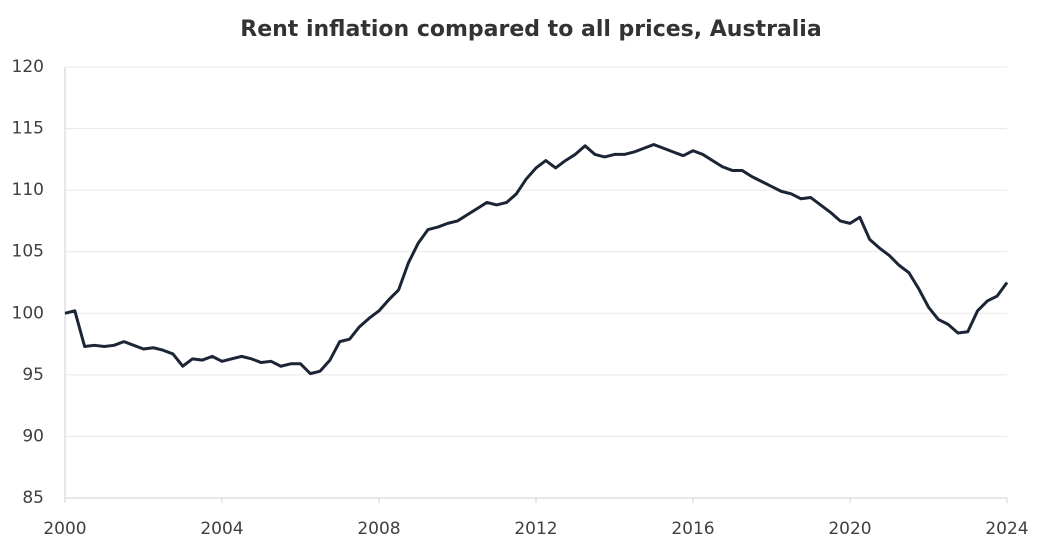 This screenshot has width=1064, height=555. I want to click on x-tick-label: 2024, so click(1006, 529).